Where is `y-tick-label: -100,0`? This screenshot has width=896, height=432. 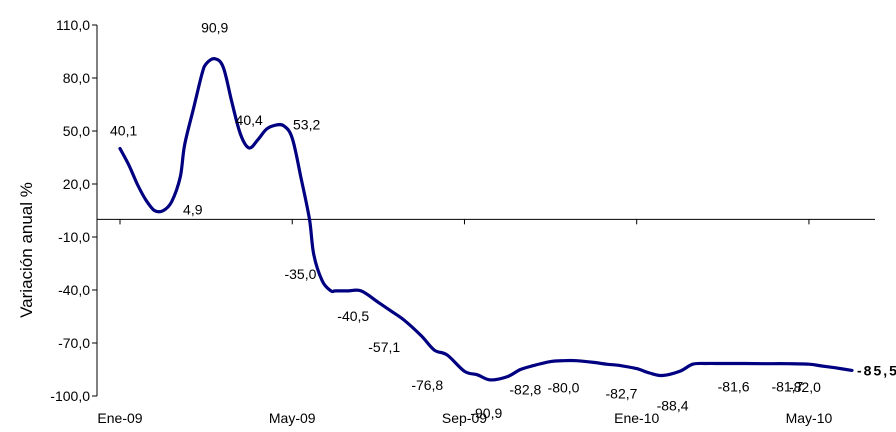 y-tick-label: -100,0 is located at coordinates (70, 396).